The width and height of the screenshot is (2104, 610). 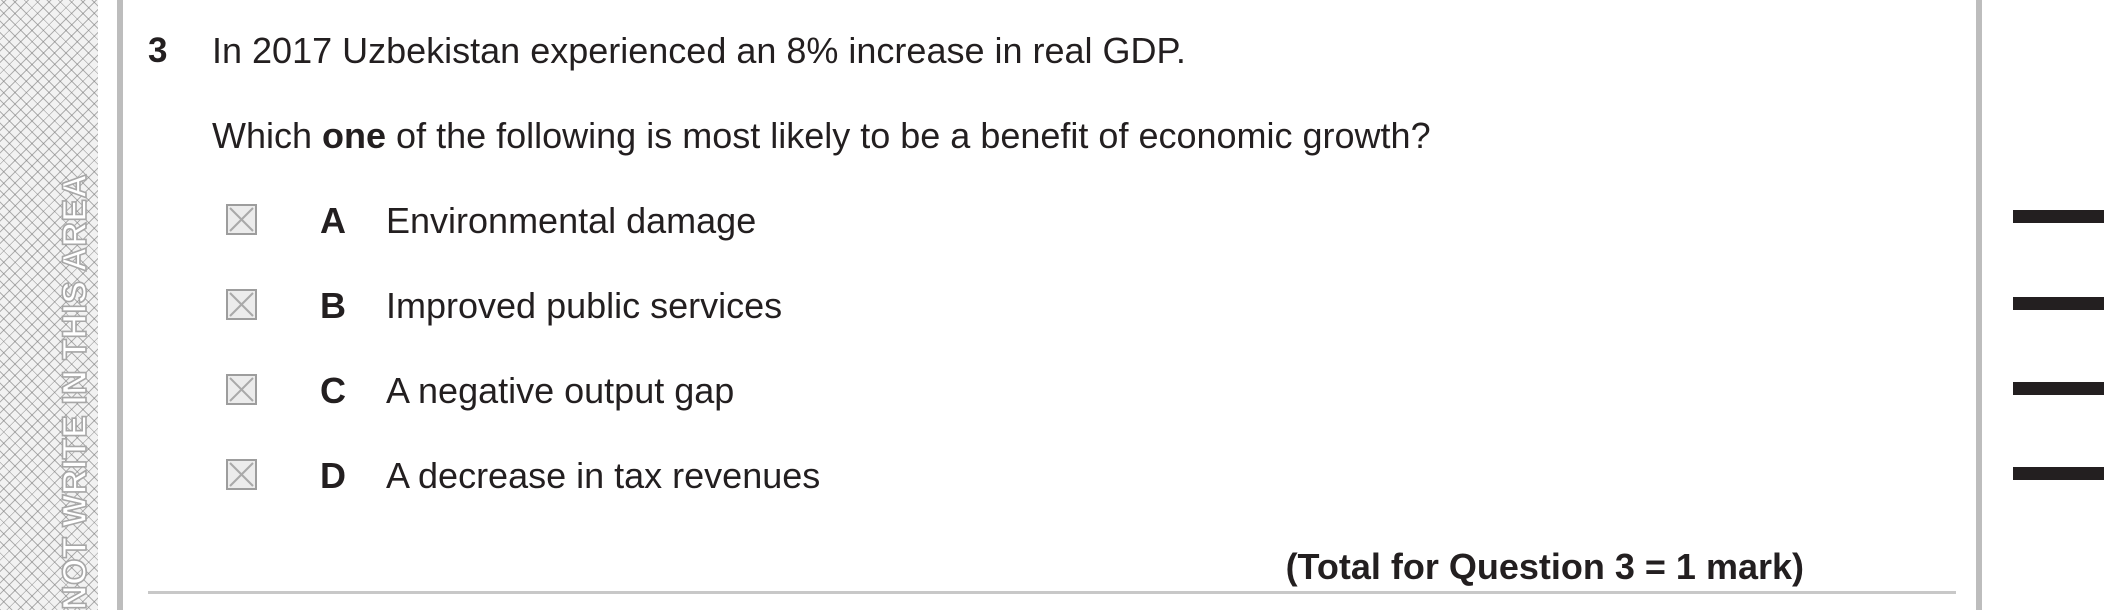 What do you see at coordinates (333, 220) in the screenshot?
I see `option-letter: A` at bounding box center [333, 220].